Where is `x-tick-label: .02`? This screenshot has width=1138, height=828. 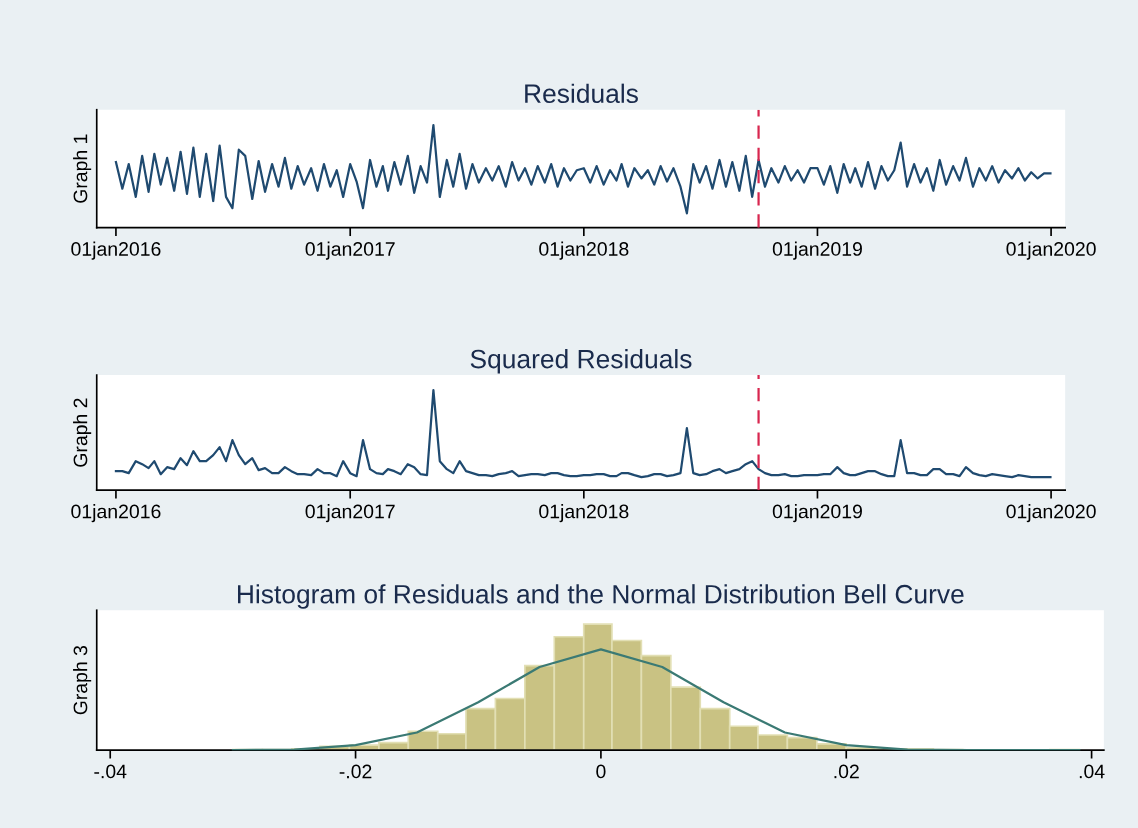
x-tick-label: .02 is located at coordinates (846, 771).